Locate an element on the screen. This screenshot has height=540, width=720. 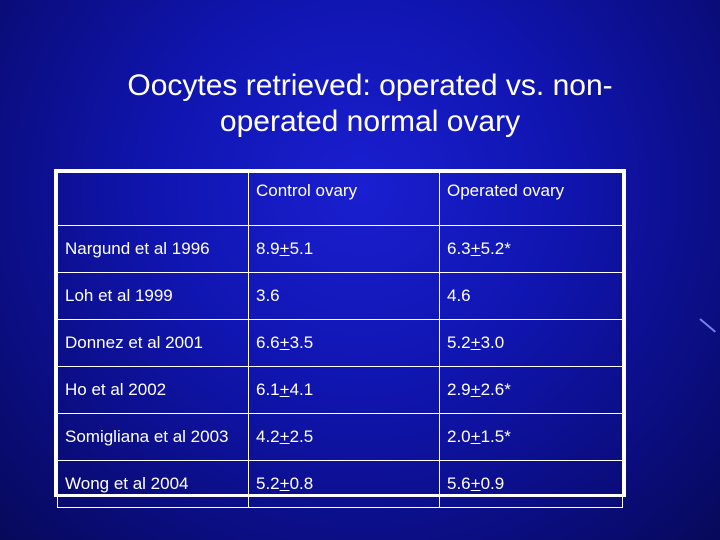
table-row: Nargund et al 1996 8.9+5.1 6.3+5.2* is located at coordinates (340, 249).